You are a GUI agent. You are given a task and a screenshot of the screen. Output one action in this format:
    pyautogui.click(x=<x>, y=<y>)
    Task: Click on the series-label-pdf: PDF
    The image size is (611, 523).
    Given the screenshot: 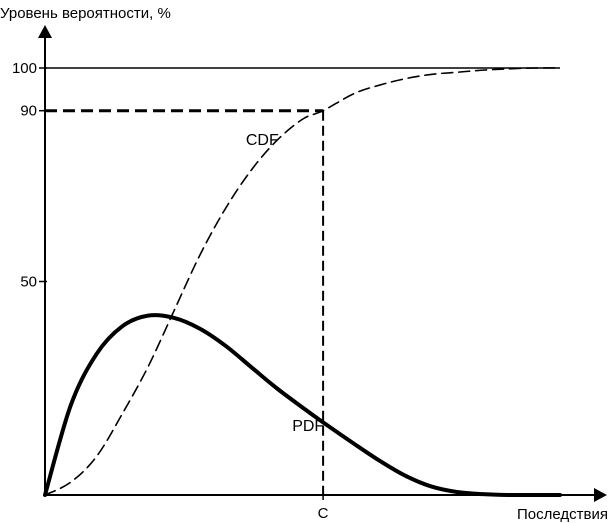 What is the action you would take?
    pyautogui.click(x=308, y=426)
    